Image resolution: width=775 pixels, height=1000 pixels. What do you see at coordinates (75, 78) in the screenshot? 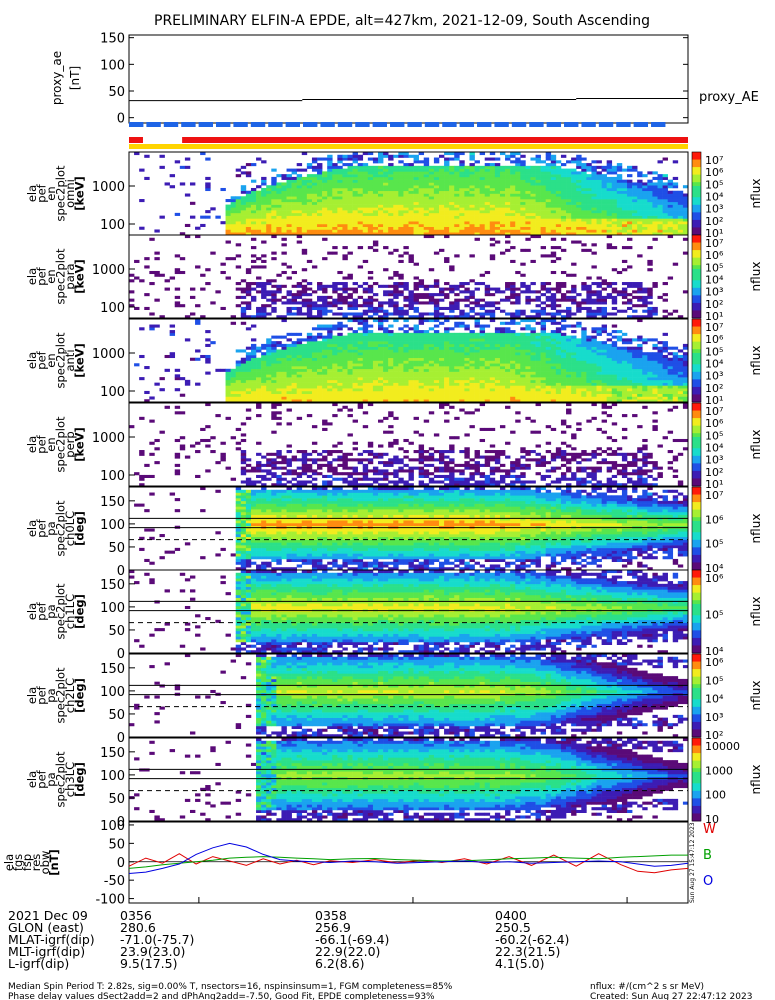
I see `proxy-ae-ylabel-2: [nT]` at bounding box center [75, 78].